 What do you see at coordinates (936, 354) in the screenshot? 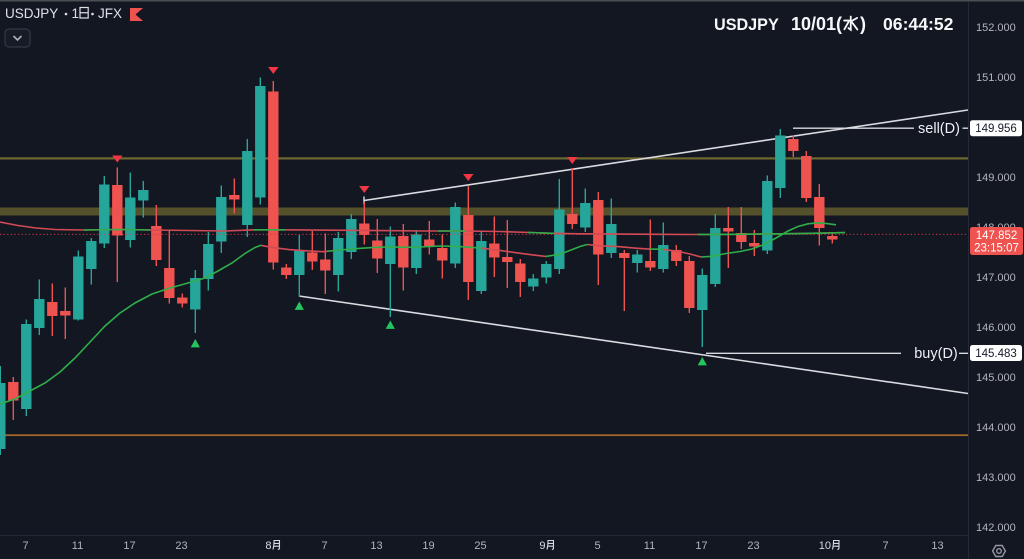
I see `svg-text: buy(D)` at bounding box center [936, 354].